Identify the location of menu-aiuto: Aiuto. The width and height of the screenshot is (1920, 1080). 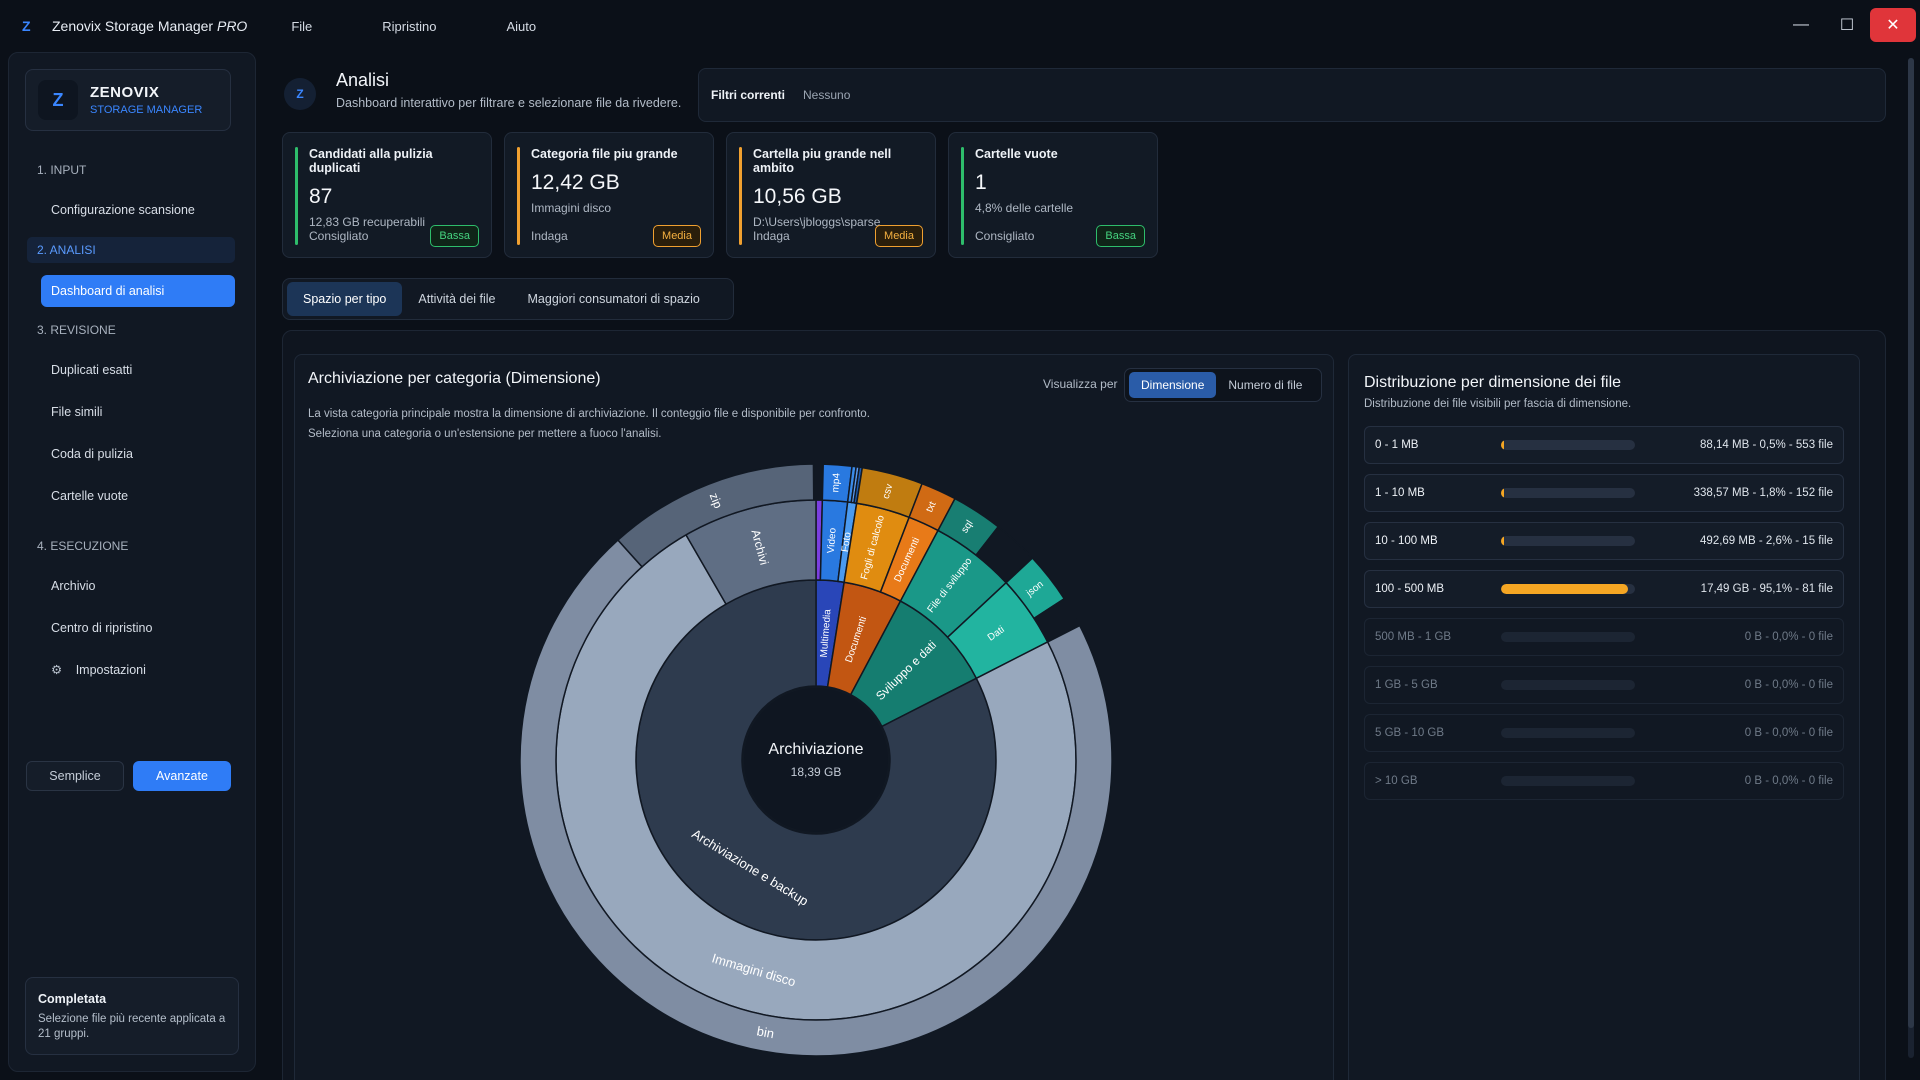
(521, 26).